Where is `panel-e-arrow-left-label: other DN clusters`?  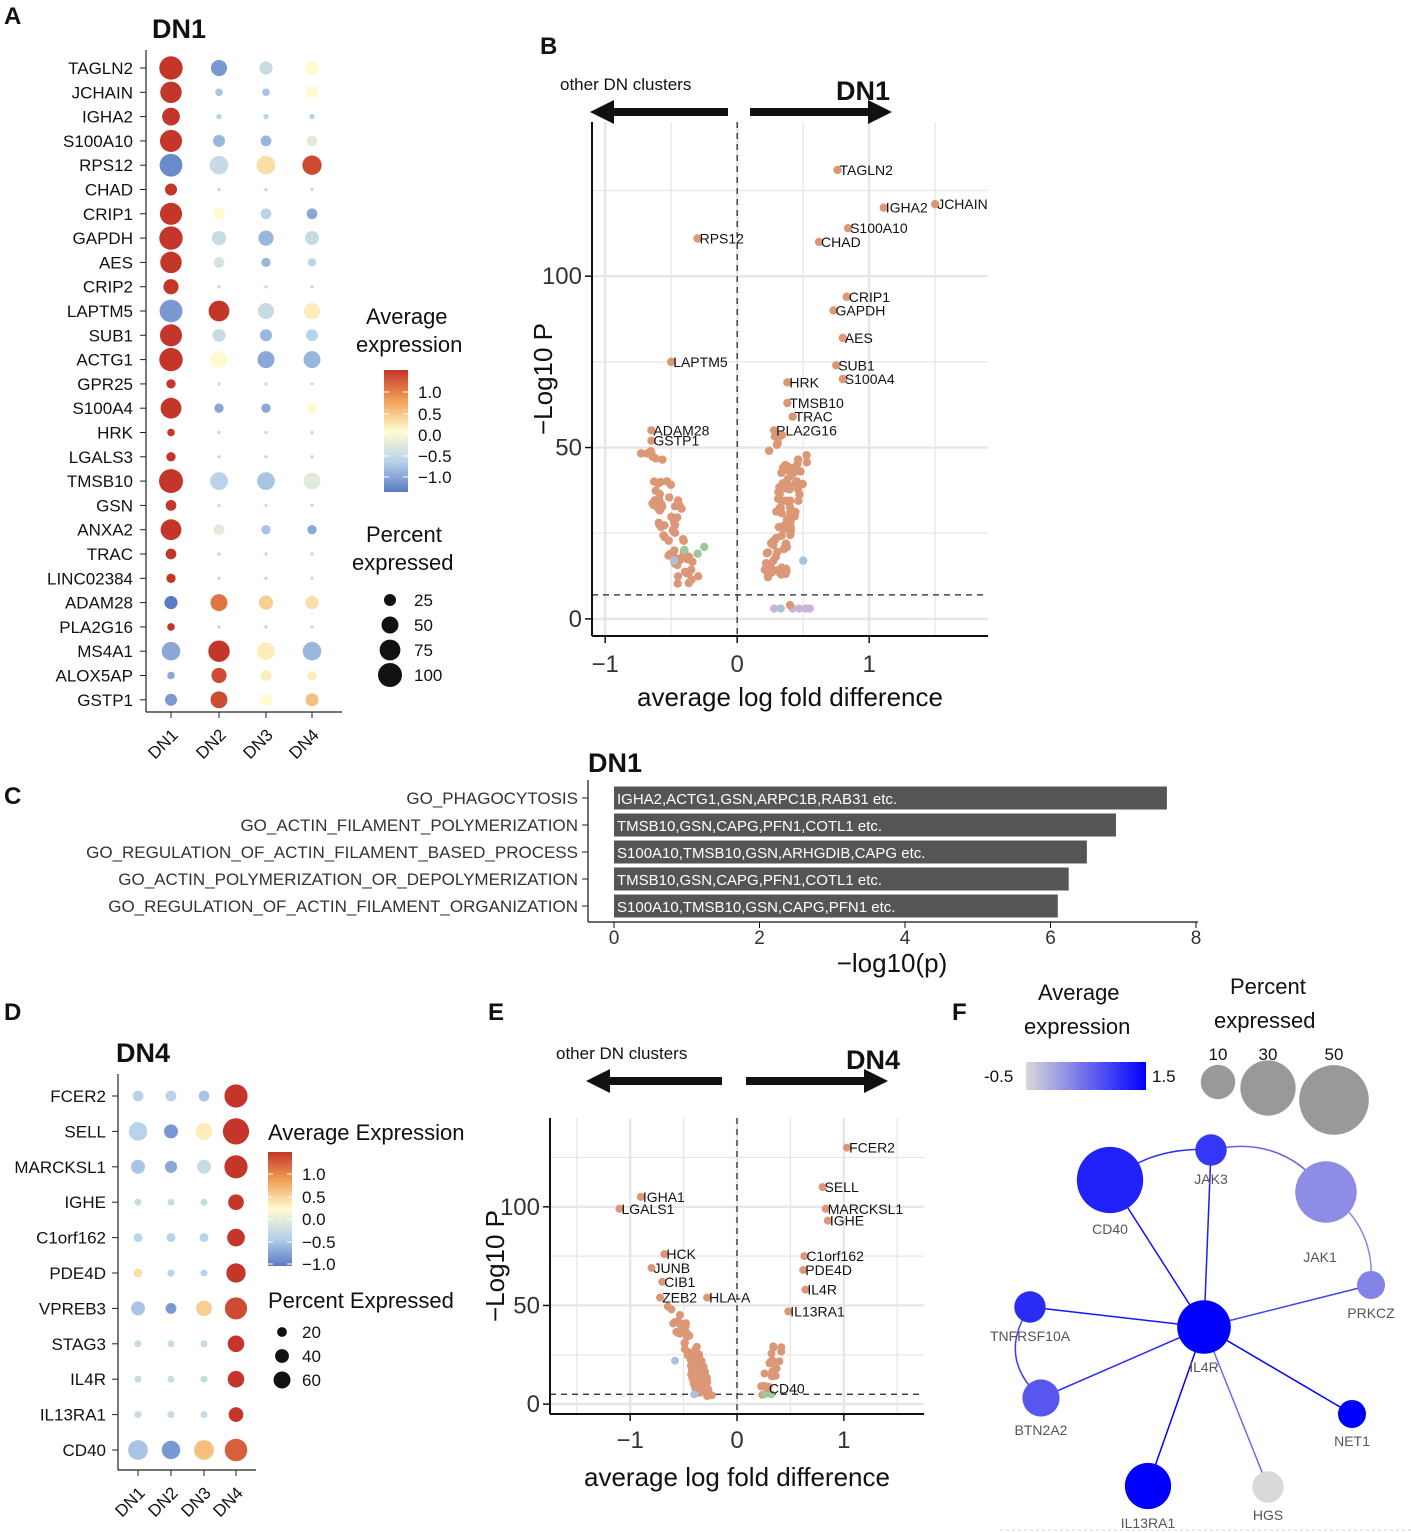
panel-e-arrow-left-label: other DN clusters is located at coordinates (621, 1053).